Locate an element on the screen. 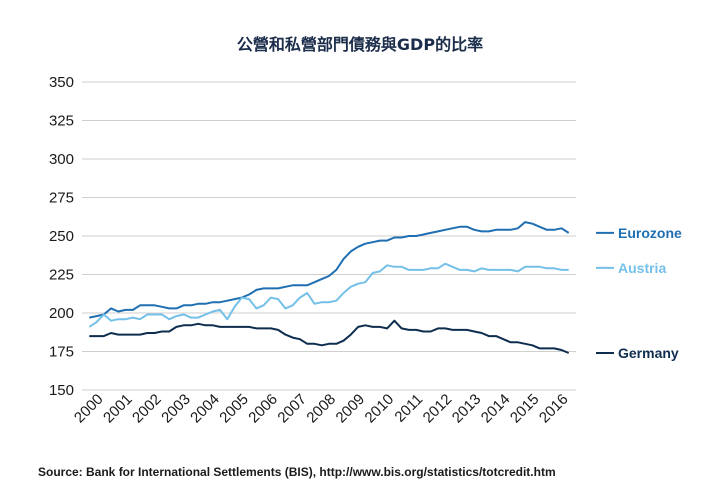  x-tick-label: 2013 is located at coordinates (467, 409).